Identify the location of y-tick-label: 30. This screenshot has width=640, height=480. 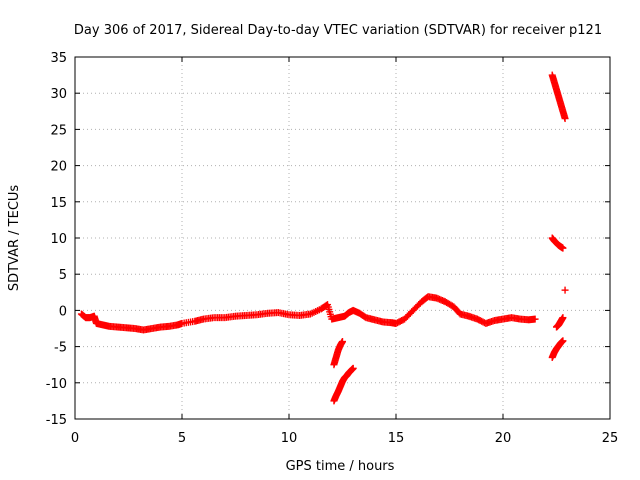
(58, 94).